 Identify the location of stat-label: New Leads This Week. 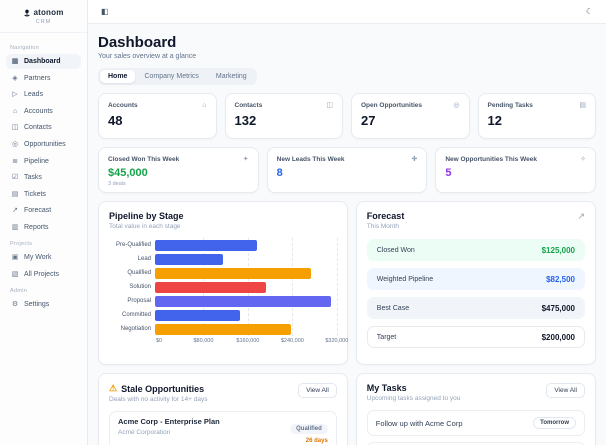
(310, 159).